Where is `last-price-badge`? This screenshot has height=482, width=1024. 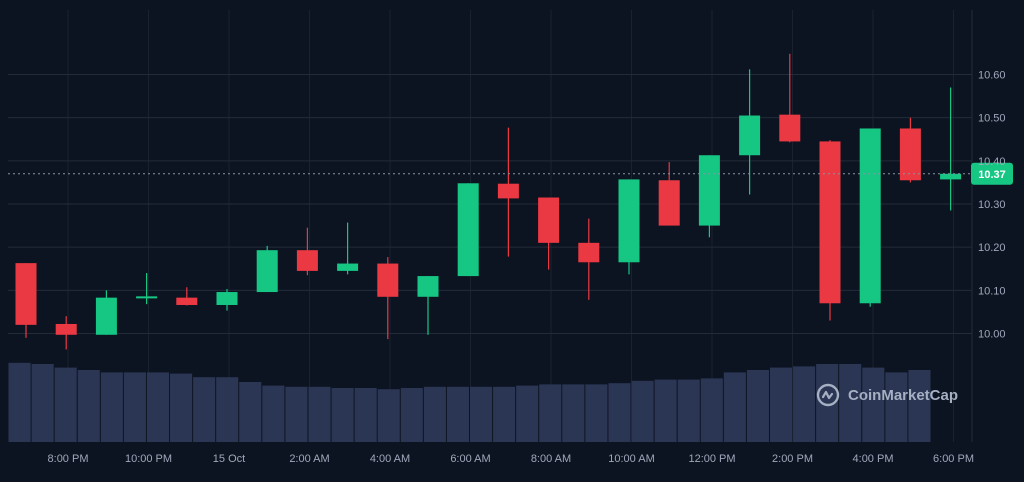 last-price-badge is located at coordinates (992, 173).